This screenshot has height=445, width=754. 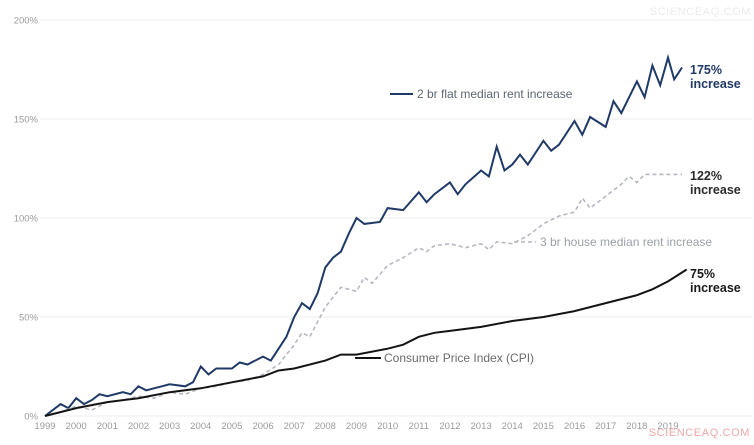 What do you see at coordinates (26, 21) in the screenshot?
I see `y-tick-label: 200%` at bounding box center [26, 21].